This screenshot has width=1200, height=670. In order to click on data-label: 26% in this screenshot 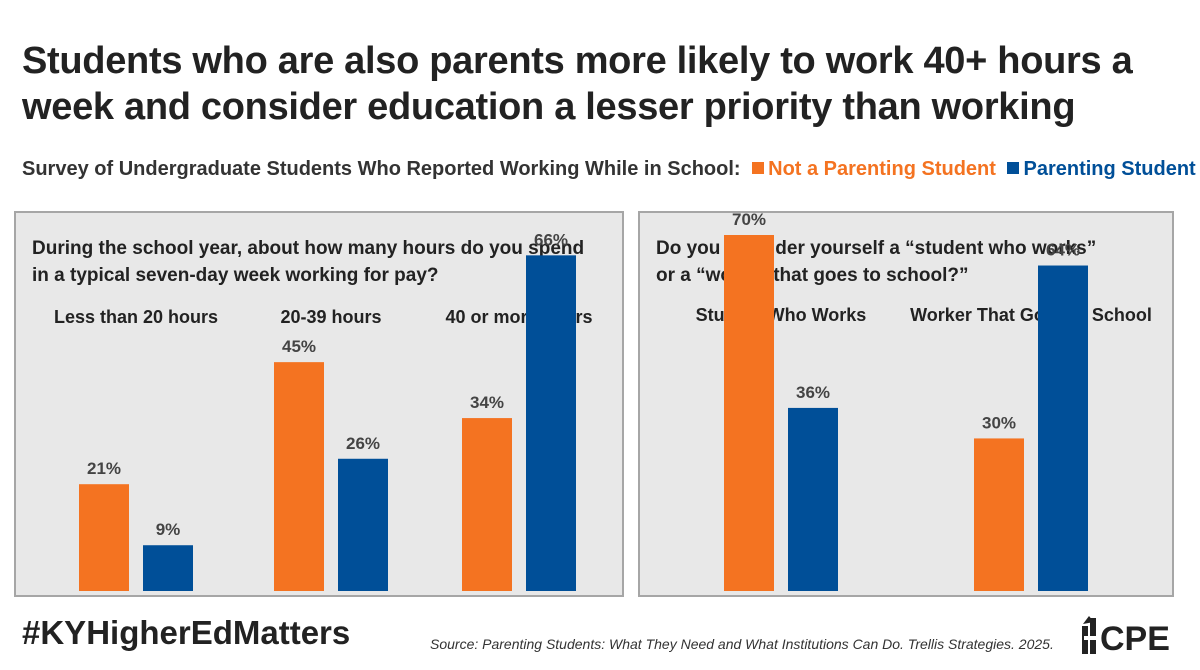, I will do `click(363, 443)`.